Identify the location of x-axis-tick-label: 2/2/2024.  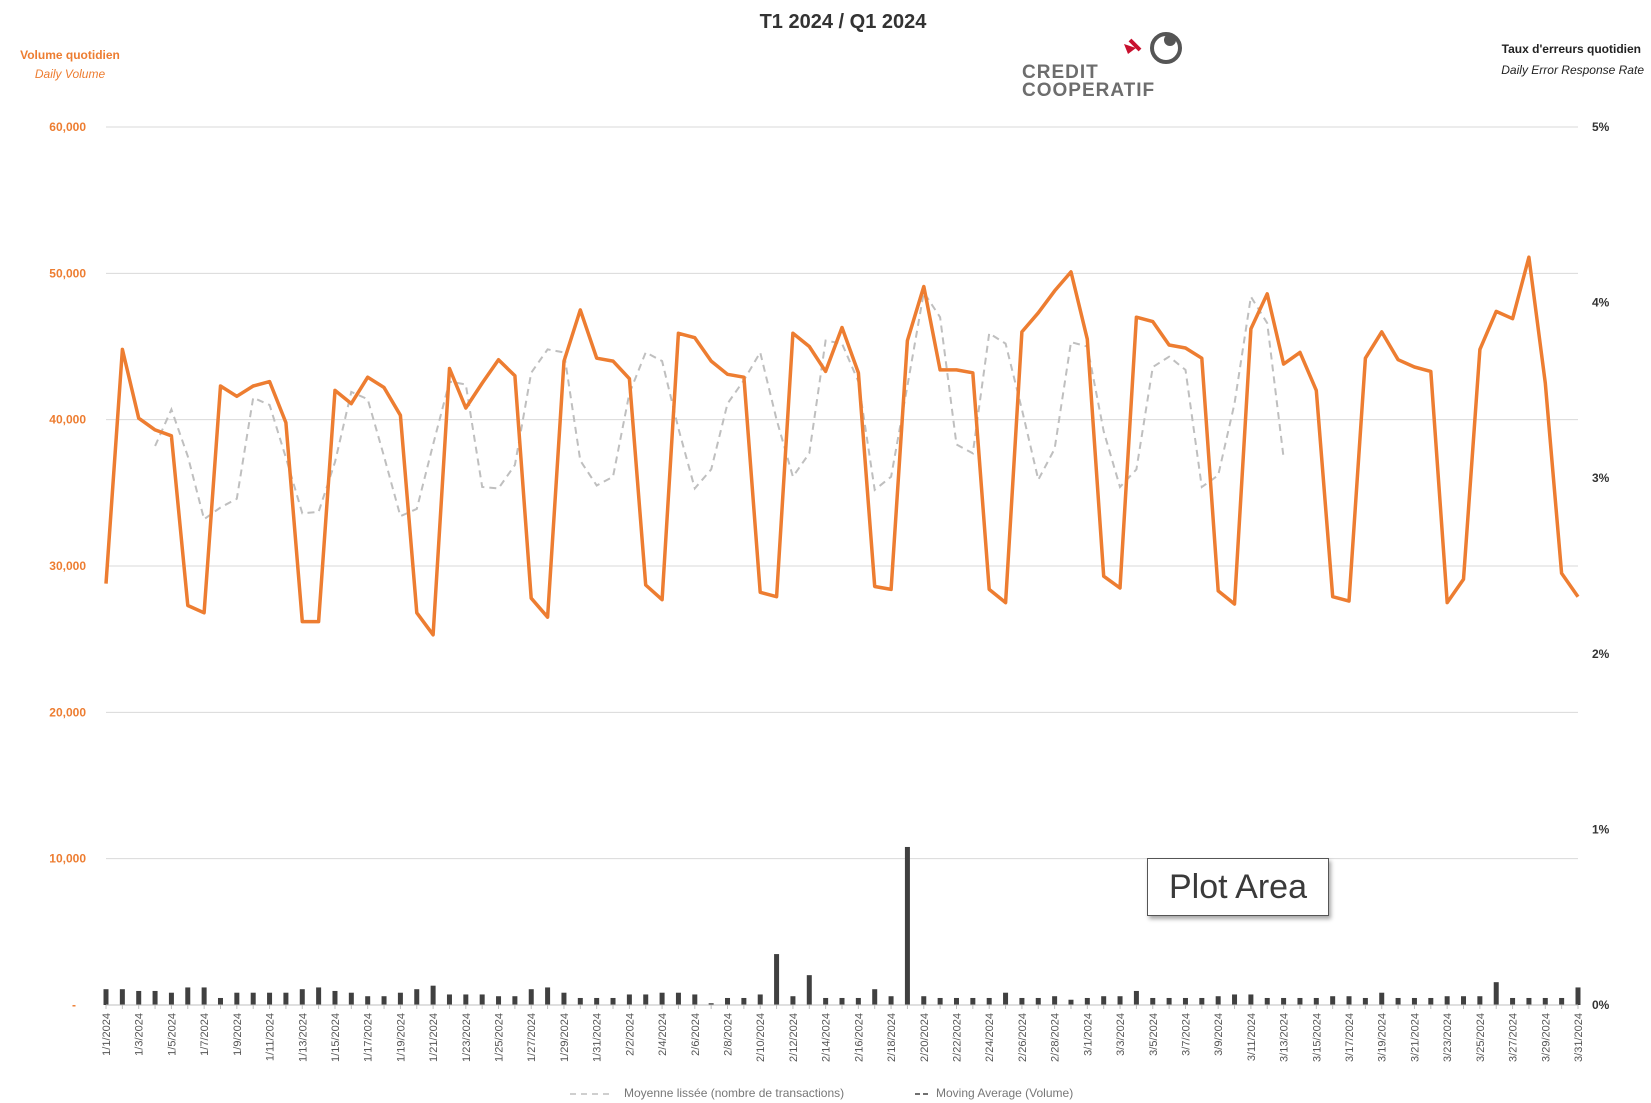
(630, 1034).